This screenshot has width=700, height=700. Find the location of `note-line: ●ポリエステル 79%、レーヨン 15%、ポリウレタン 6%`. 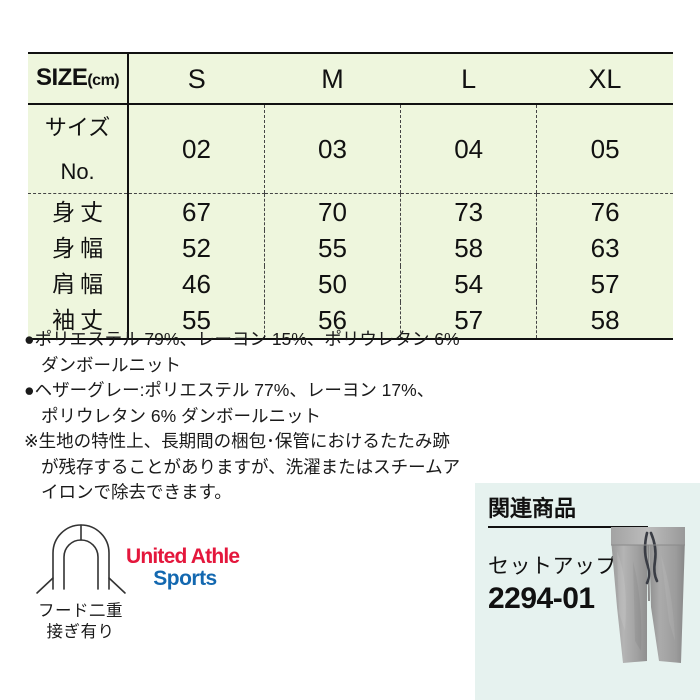

note-line: ●ポリエステル 79%、レーヨン 15%、ポリウレタン 6% is located at coordinates (242, 339).